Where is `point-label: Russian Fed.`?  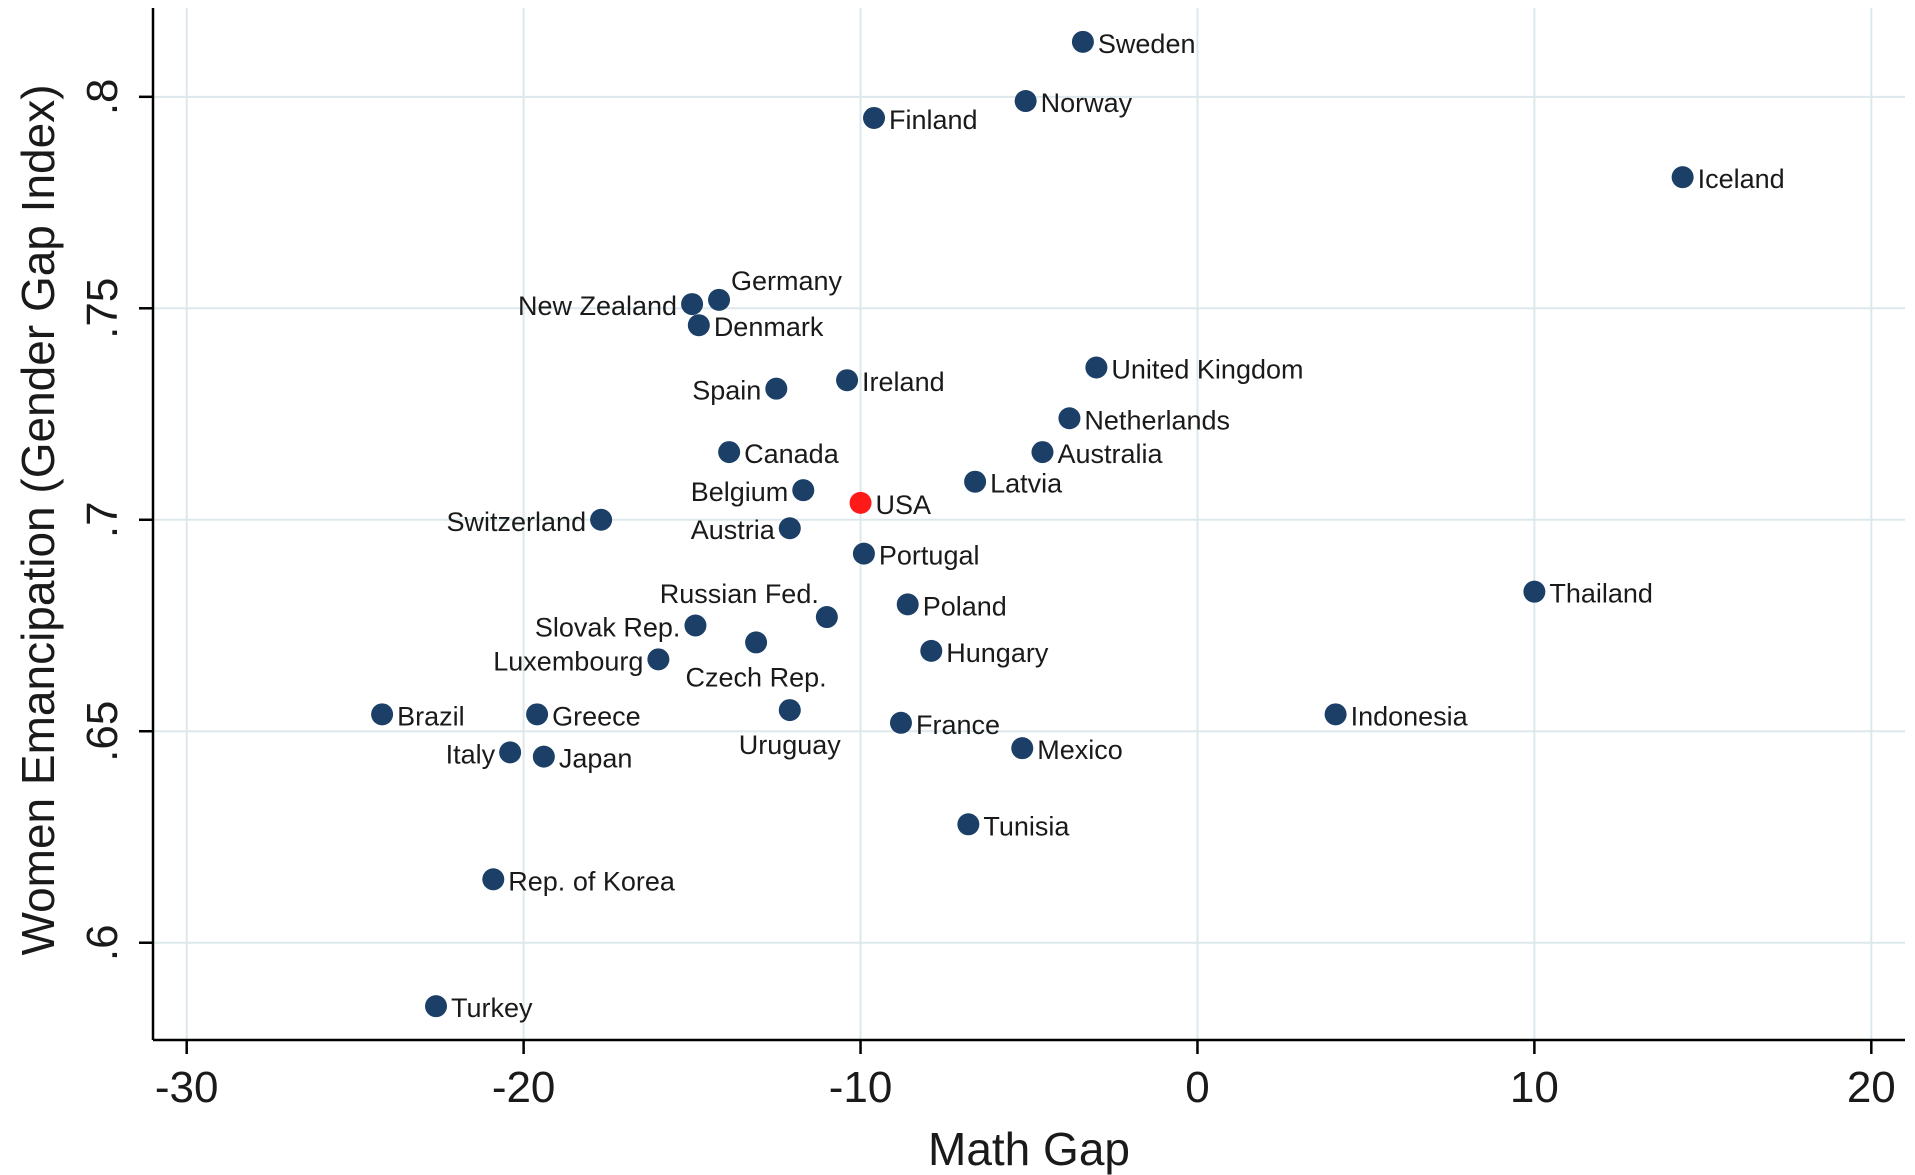 point-label: Russian Fed. is located at coordinates (739, 594).